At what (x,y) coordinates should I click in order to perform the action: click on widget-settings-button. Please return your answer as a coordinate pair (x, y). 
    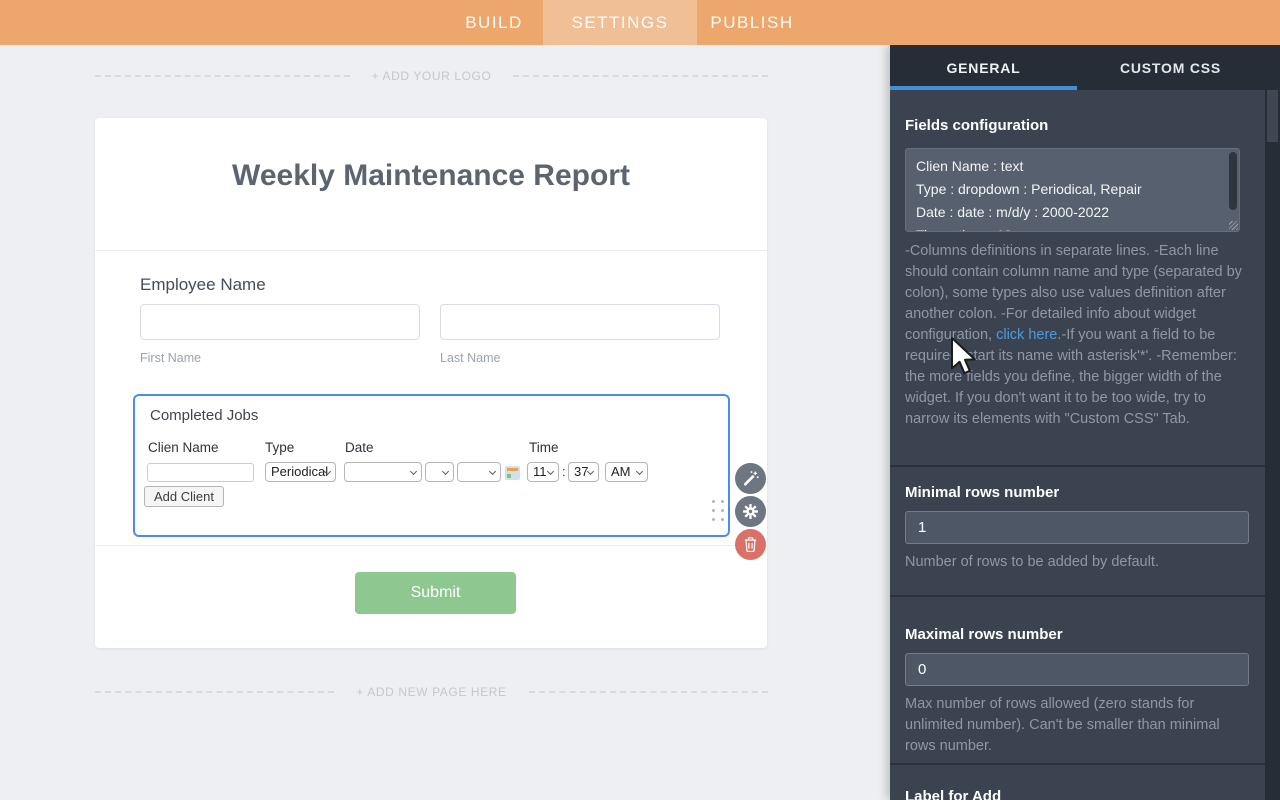
    Looking at the image, I should click on (750, 511).